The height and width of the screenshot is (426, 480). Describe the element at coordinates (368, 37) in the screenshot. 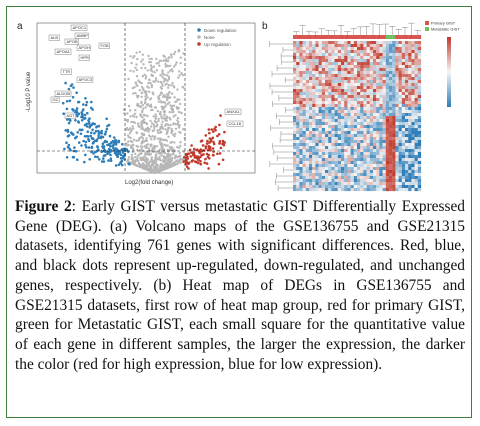

I see `group-cell` at that location.